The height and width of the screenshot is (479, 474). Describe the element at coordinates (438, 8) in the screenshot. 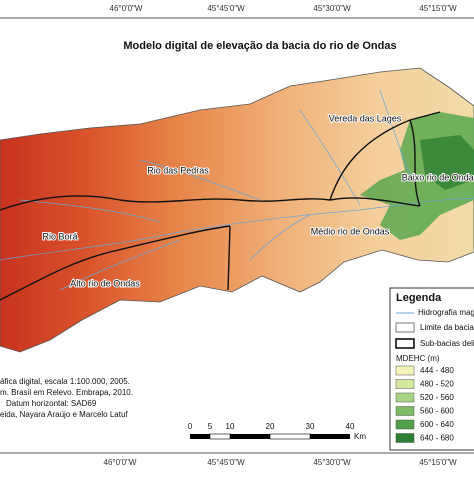

I see `coord-top: 45°15'0"W` at that location.